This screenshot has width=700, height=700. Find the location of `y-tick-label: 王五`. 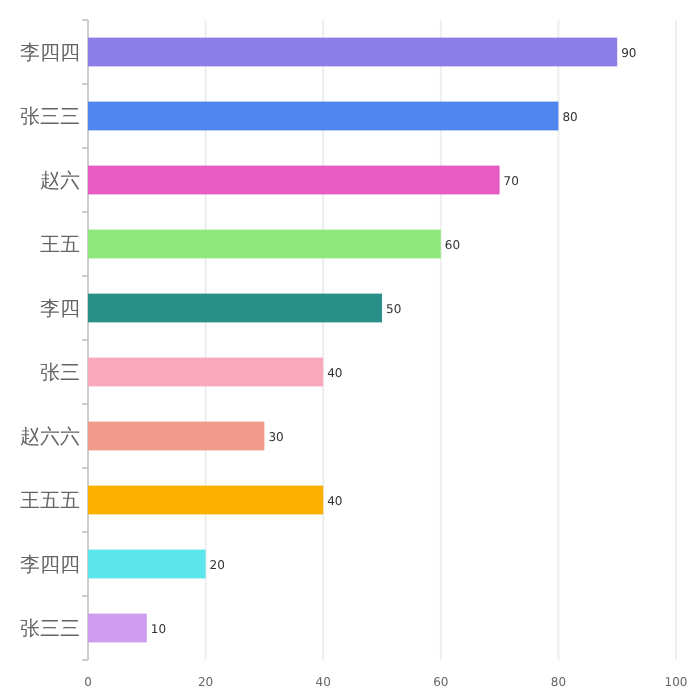

y-tick-label: 王五 is located at coordinates (60, 246).